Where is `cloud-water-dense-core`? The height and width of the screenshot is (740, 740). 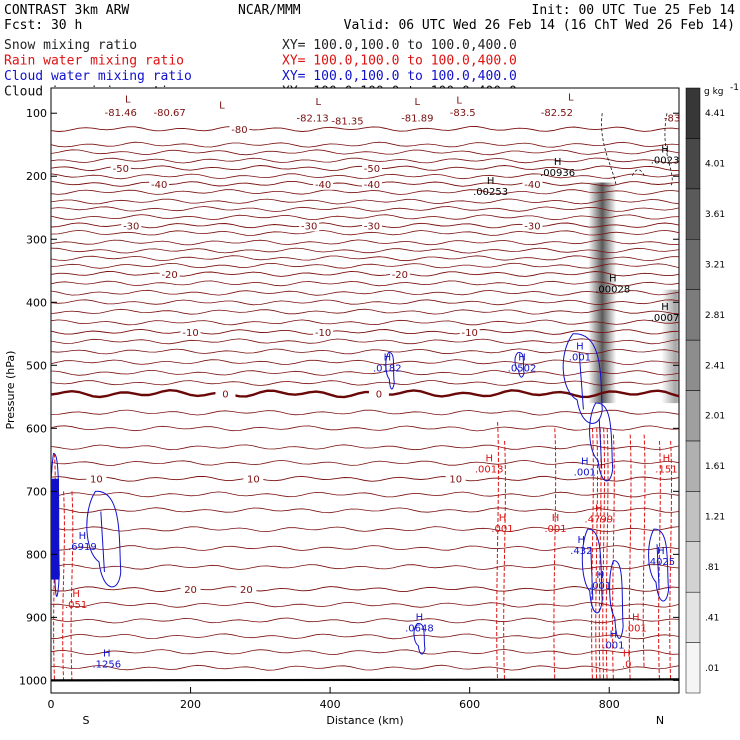
cloud-water-dense-core is located at coordinates (55, 529).